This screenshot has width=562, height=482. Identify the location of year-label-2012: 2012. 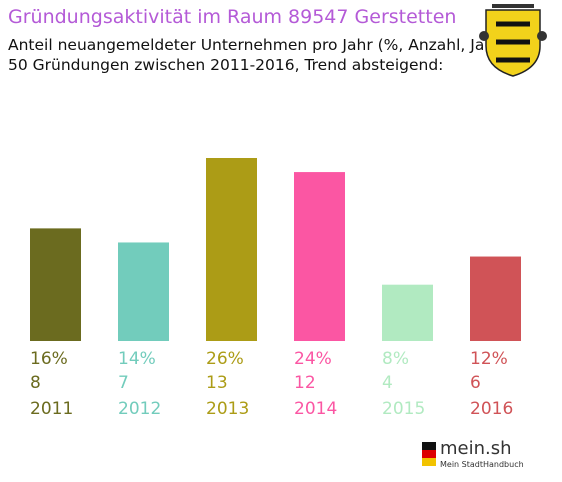
(139, 409).